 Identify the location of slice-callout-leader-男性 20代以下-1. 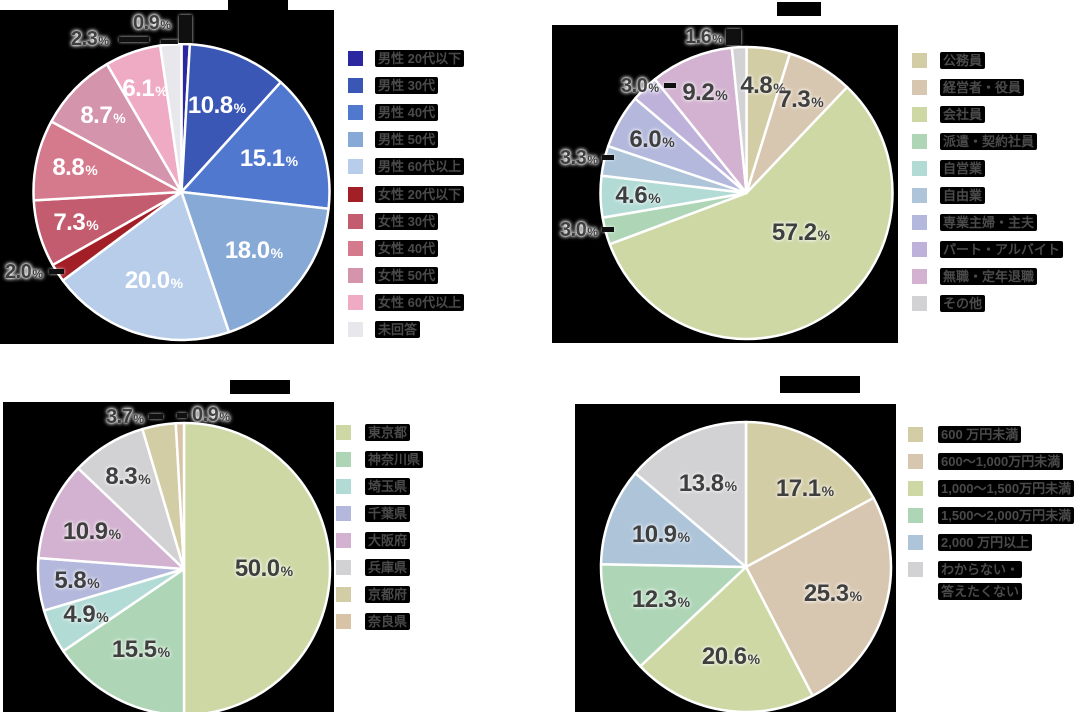
(185, 29).